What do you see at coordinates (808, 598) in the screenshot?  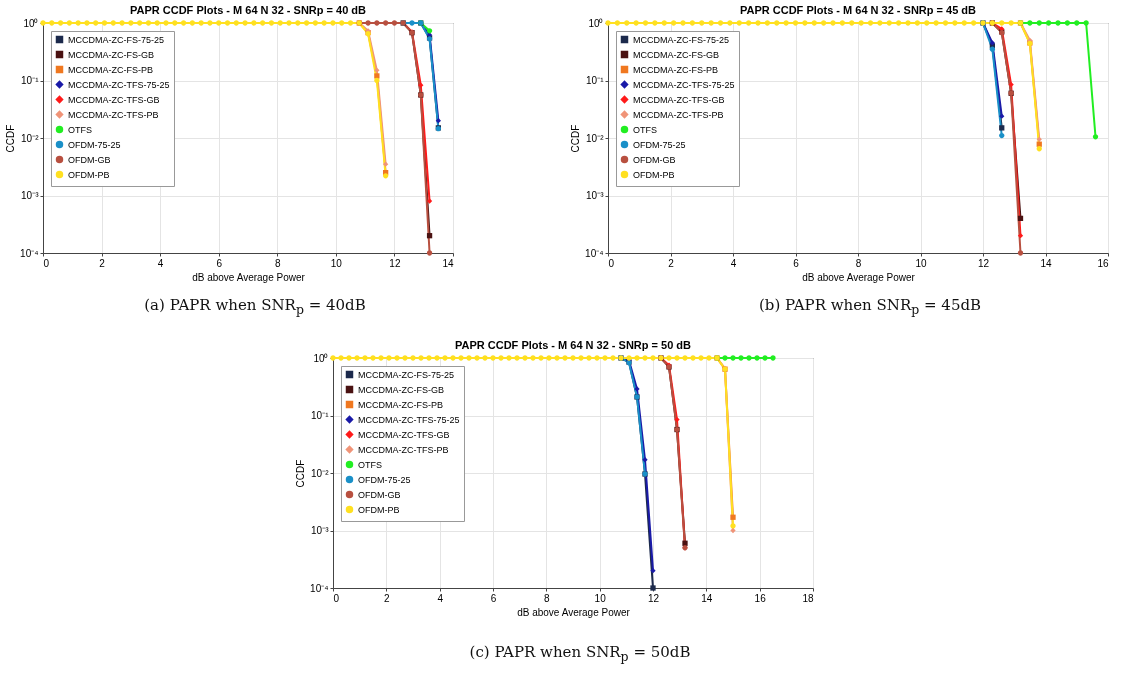 I see `x-tick-label: 18` at bounding box center [808, 598].